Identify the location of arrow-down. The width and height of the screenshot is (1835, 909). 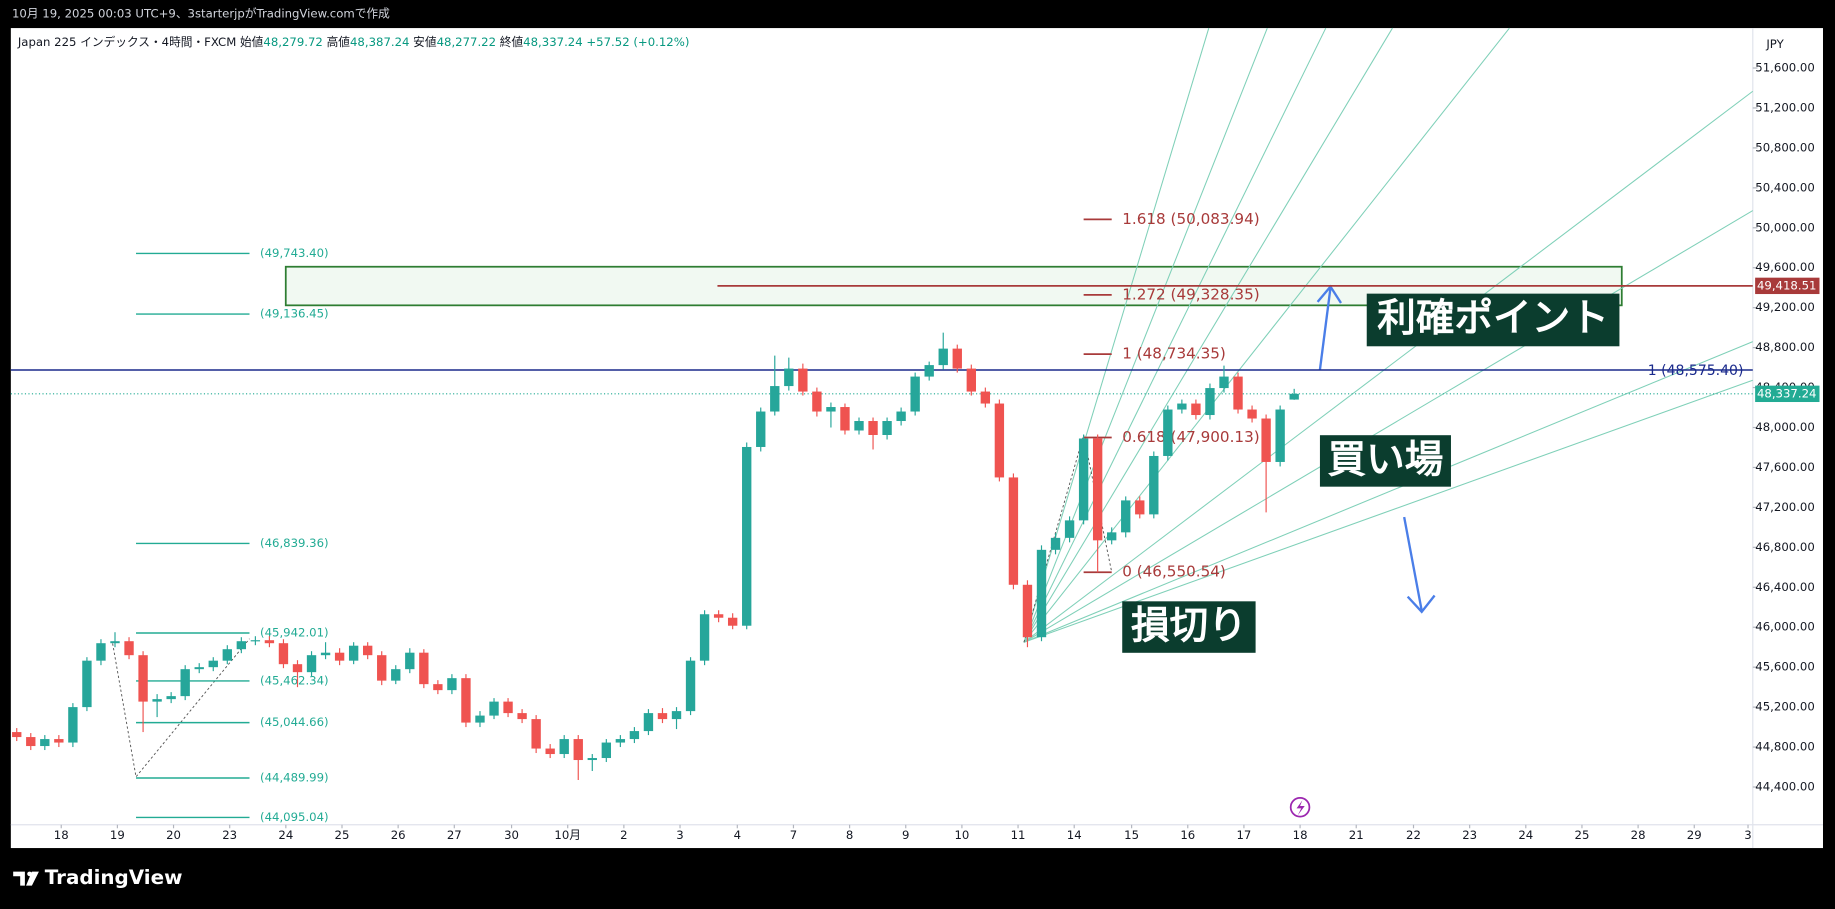
(1413, 563).